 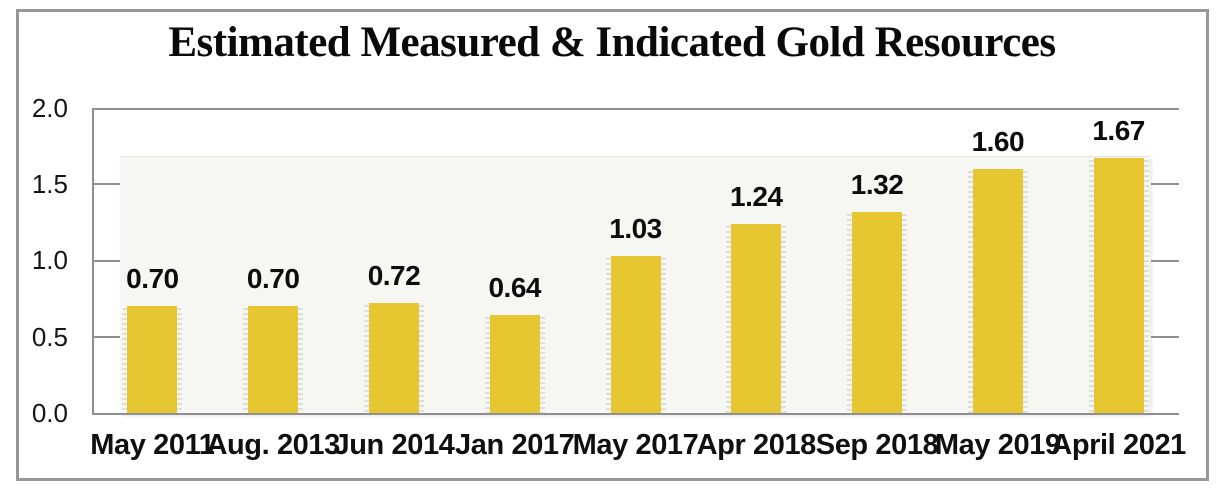 I want to click on y-axis-label: 1.0, so click(x=49, y=260).